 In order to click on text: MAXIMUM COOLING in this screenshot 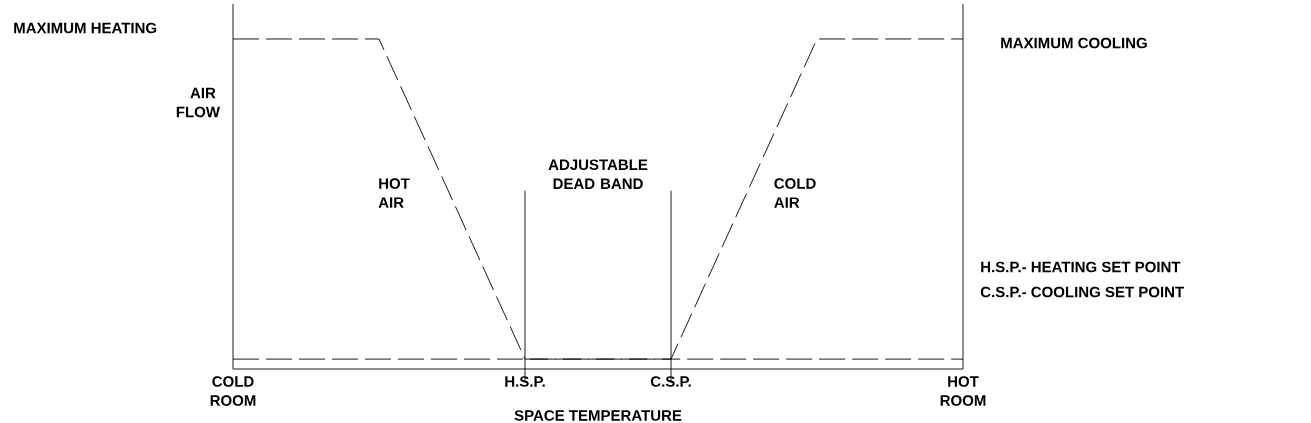, I will do `click(1074, 43)`.